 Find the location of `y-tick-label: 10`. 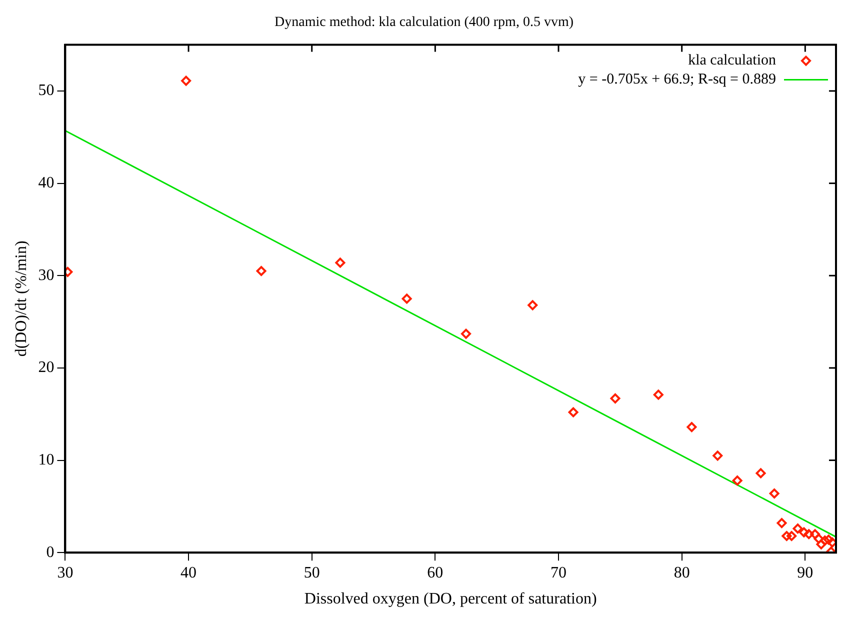

y-tick-label: 10 is located at coordinates (46, 459).